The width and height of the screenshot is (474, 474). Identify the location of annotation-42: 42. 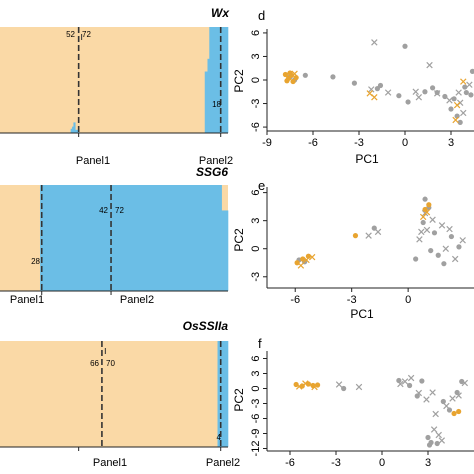
(103, 210).